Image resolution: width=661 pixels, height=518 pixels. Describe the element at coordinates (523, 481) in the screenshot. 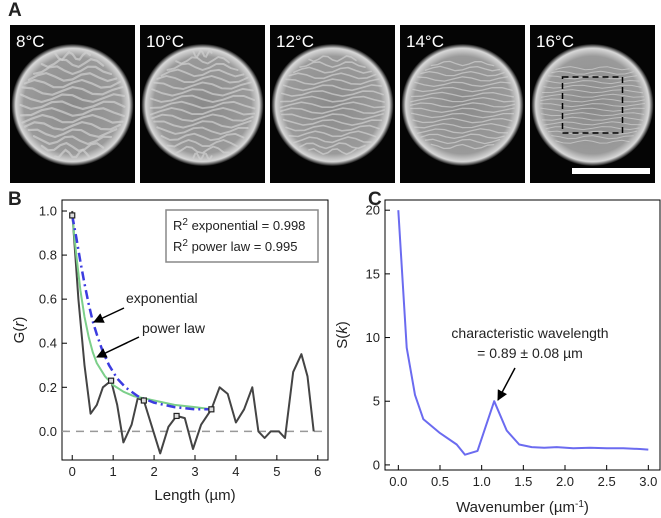

I see `x-tick-label: 1.5` at that location.